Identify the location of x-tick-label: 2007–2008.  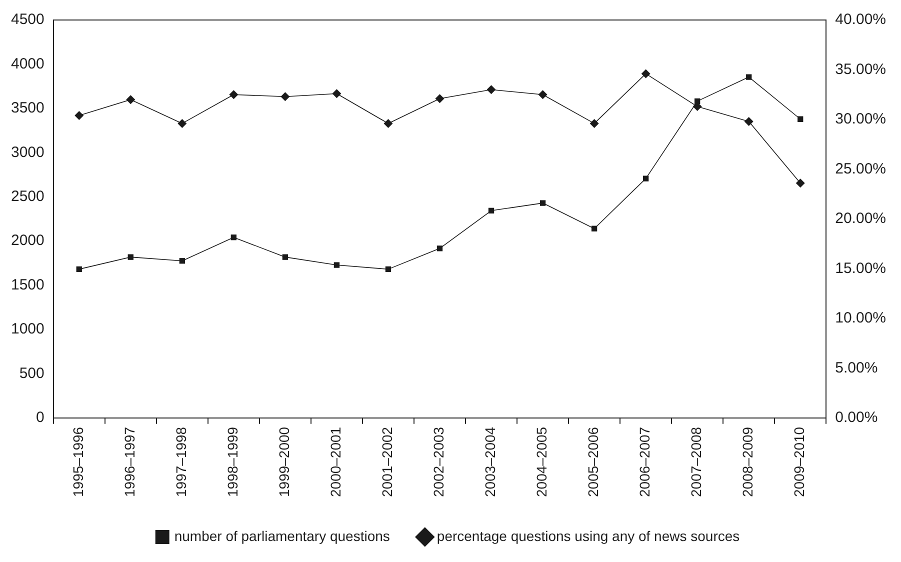
(696, 462).